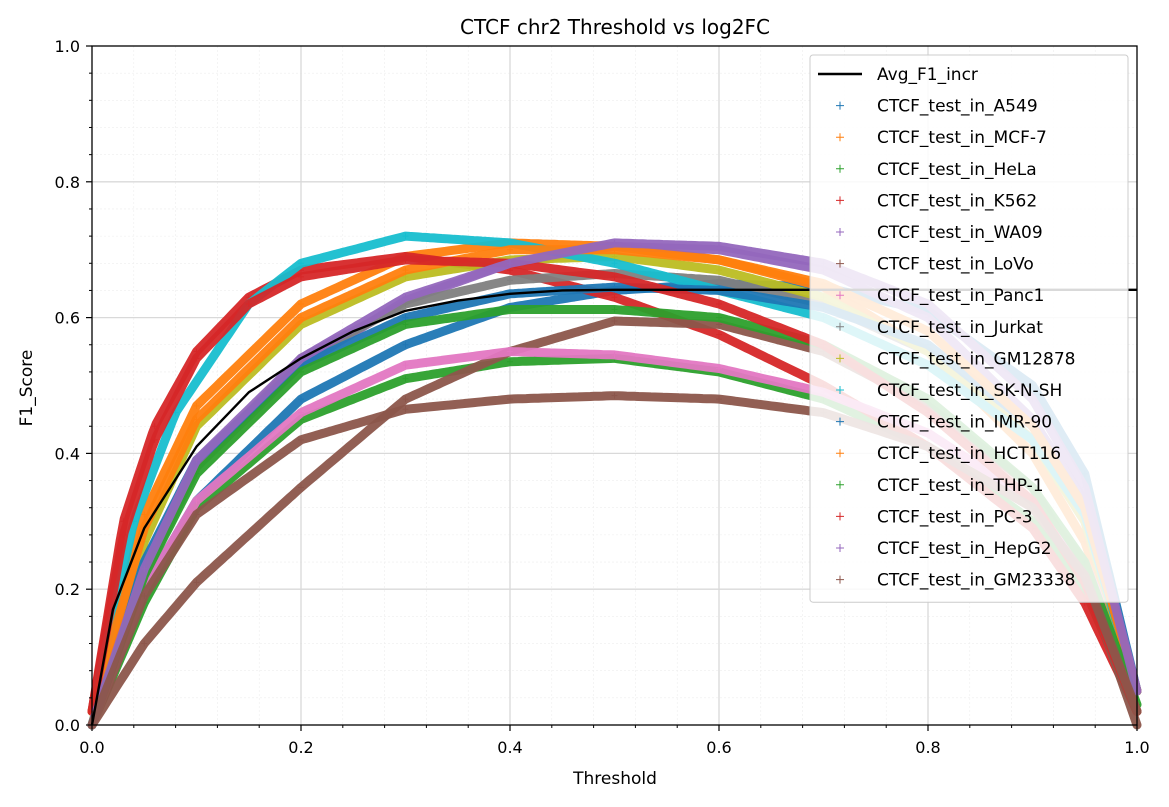  Describe the element at coordinates (957, 201) in the screenshot. I see `legend-label: CTCF_test_in_K562` at that location.